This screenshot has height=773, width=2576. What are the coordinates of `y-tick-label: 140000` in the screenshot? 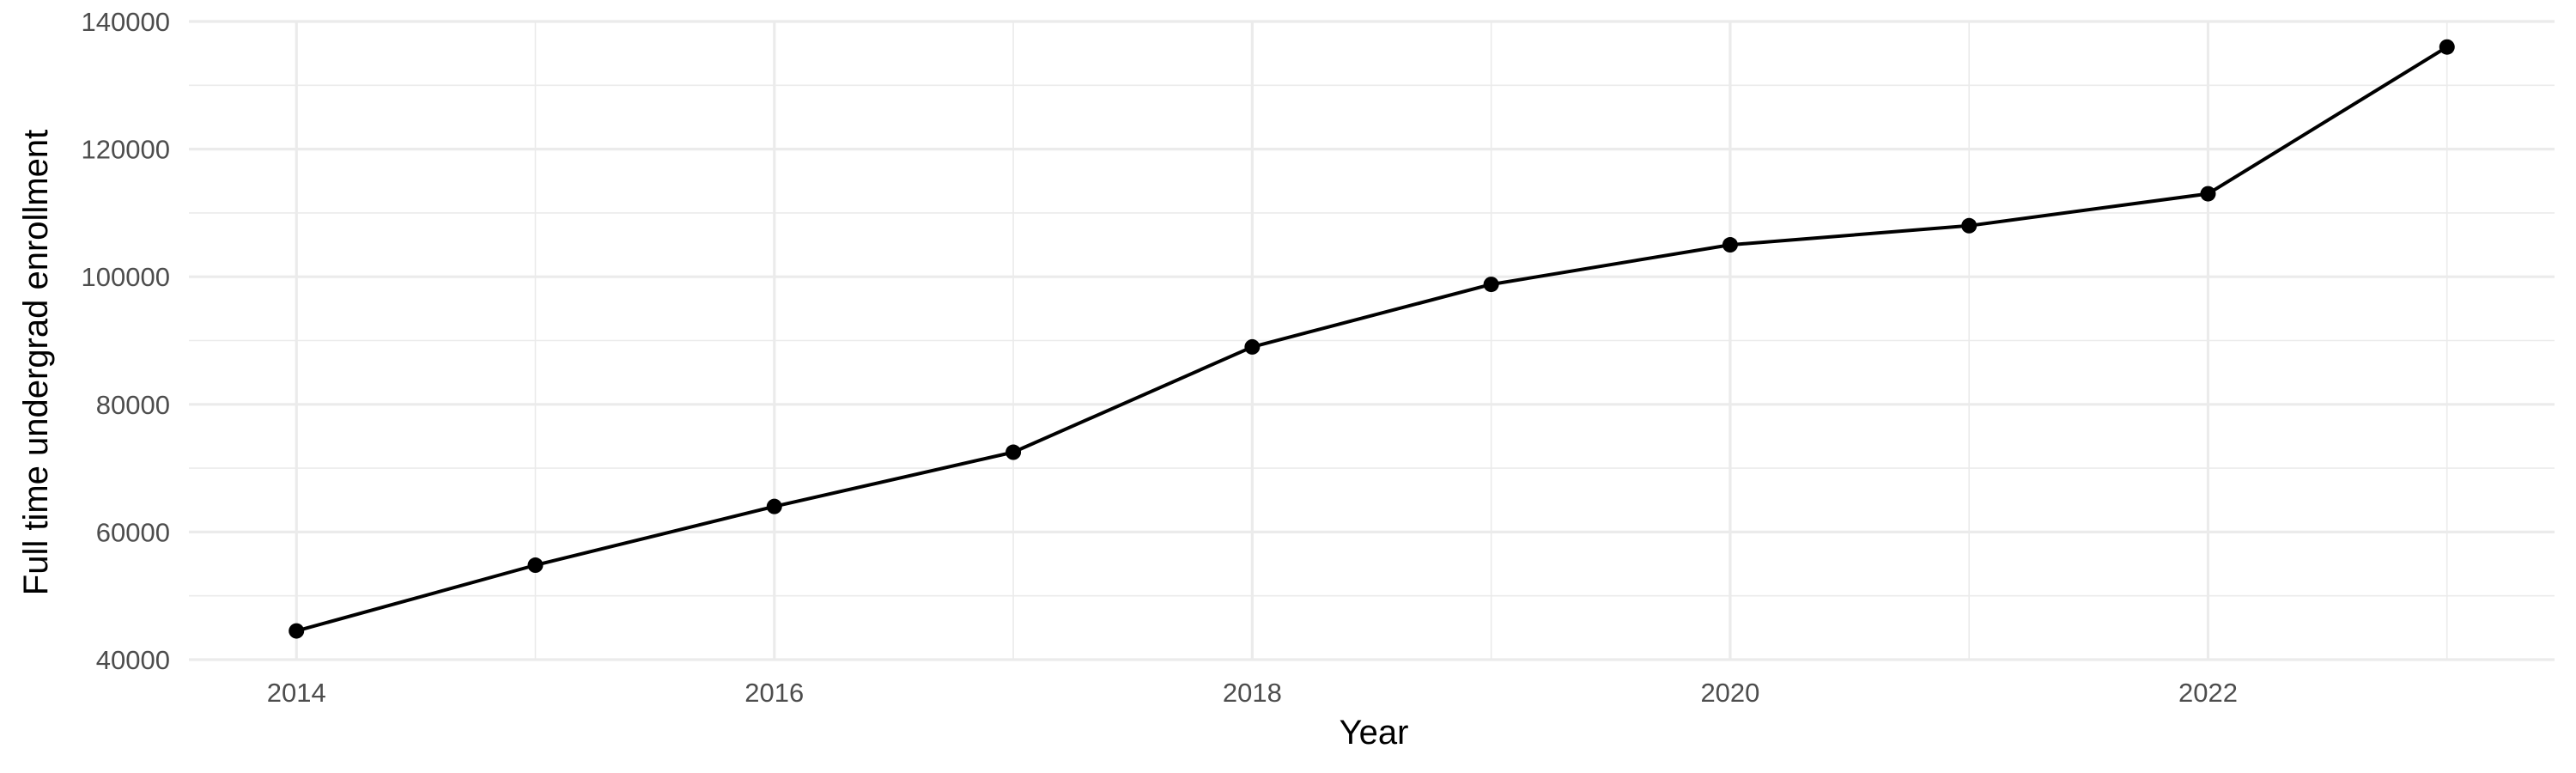 It's located at (126, 22).